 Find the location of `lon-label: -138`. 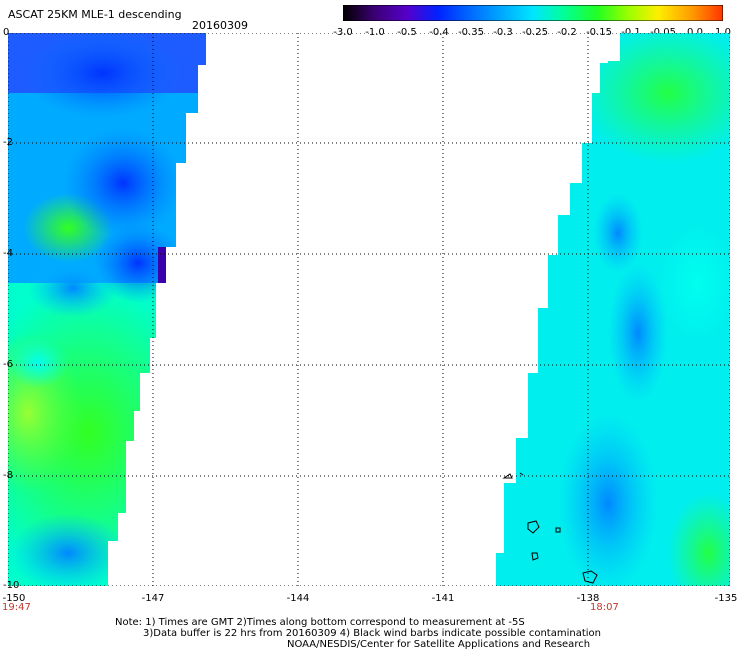

lon-label: -138 is located at coordinates (588, 598).